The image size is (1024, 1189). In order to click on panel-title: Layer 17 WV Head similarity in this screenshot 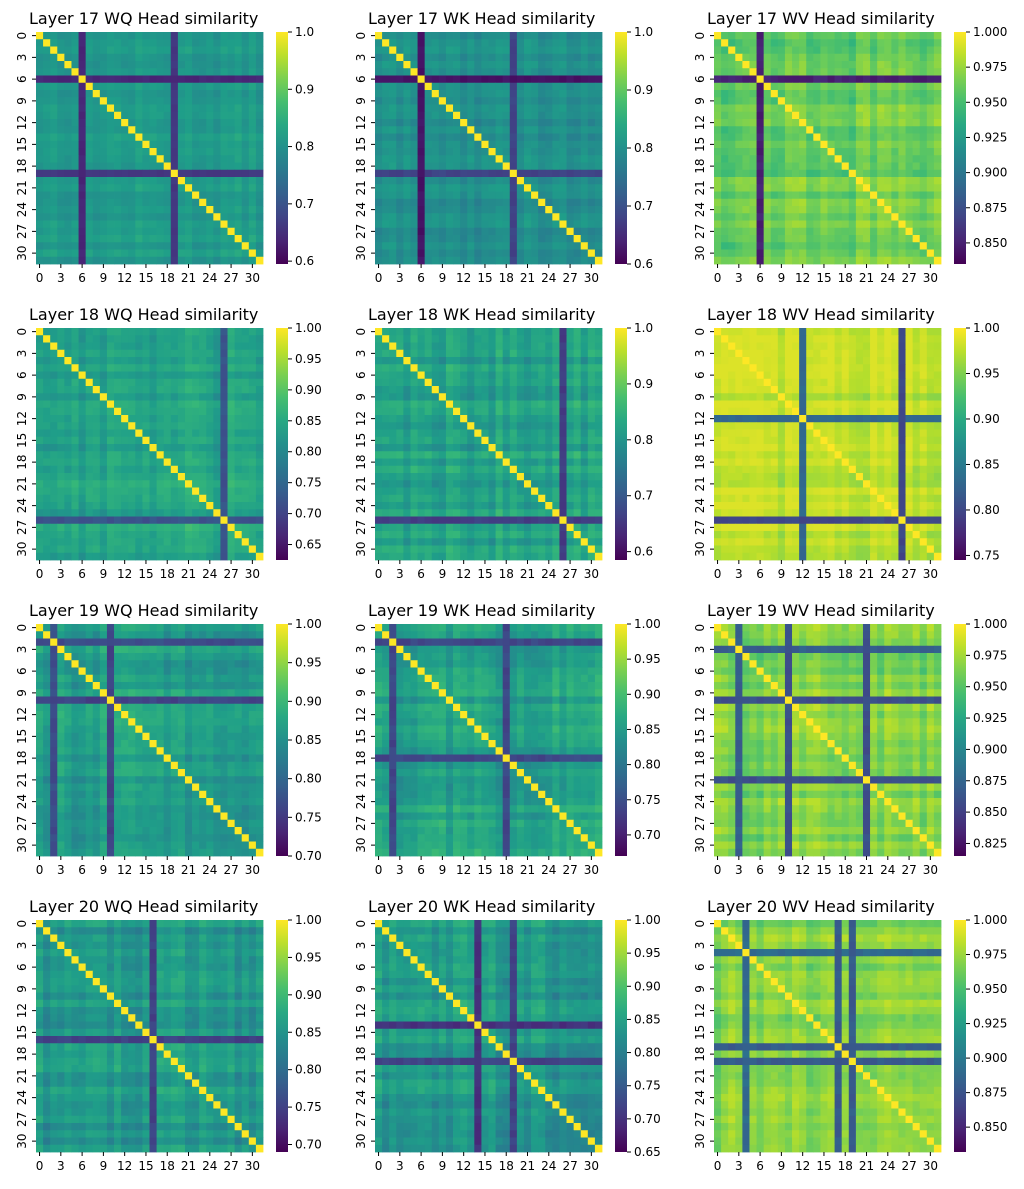, I will do `click(821, 18)`.